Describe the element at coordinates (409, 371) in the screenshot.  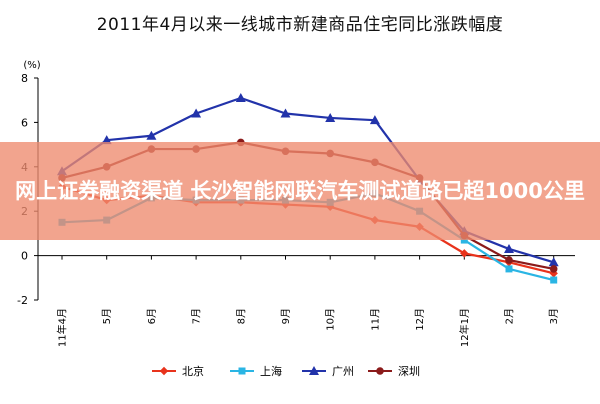
I see `legend-label: 深圳` at that location.